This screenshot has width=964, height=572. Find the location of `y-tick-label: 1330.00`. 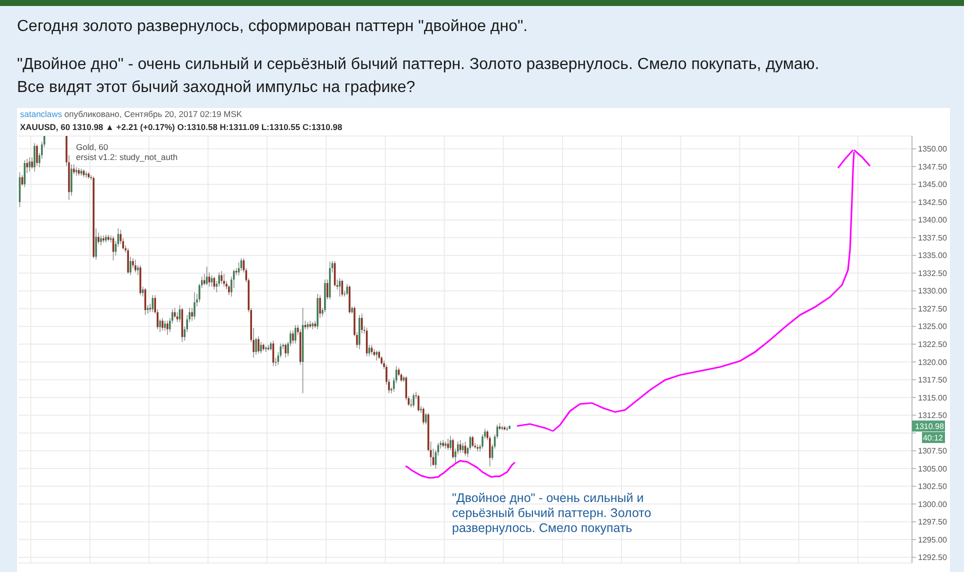

y-tick-label: 1330.00 is located at coordinates (933, 291).